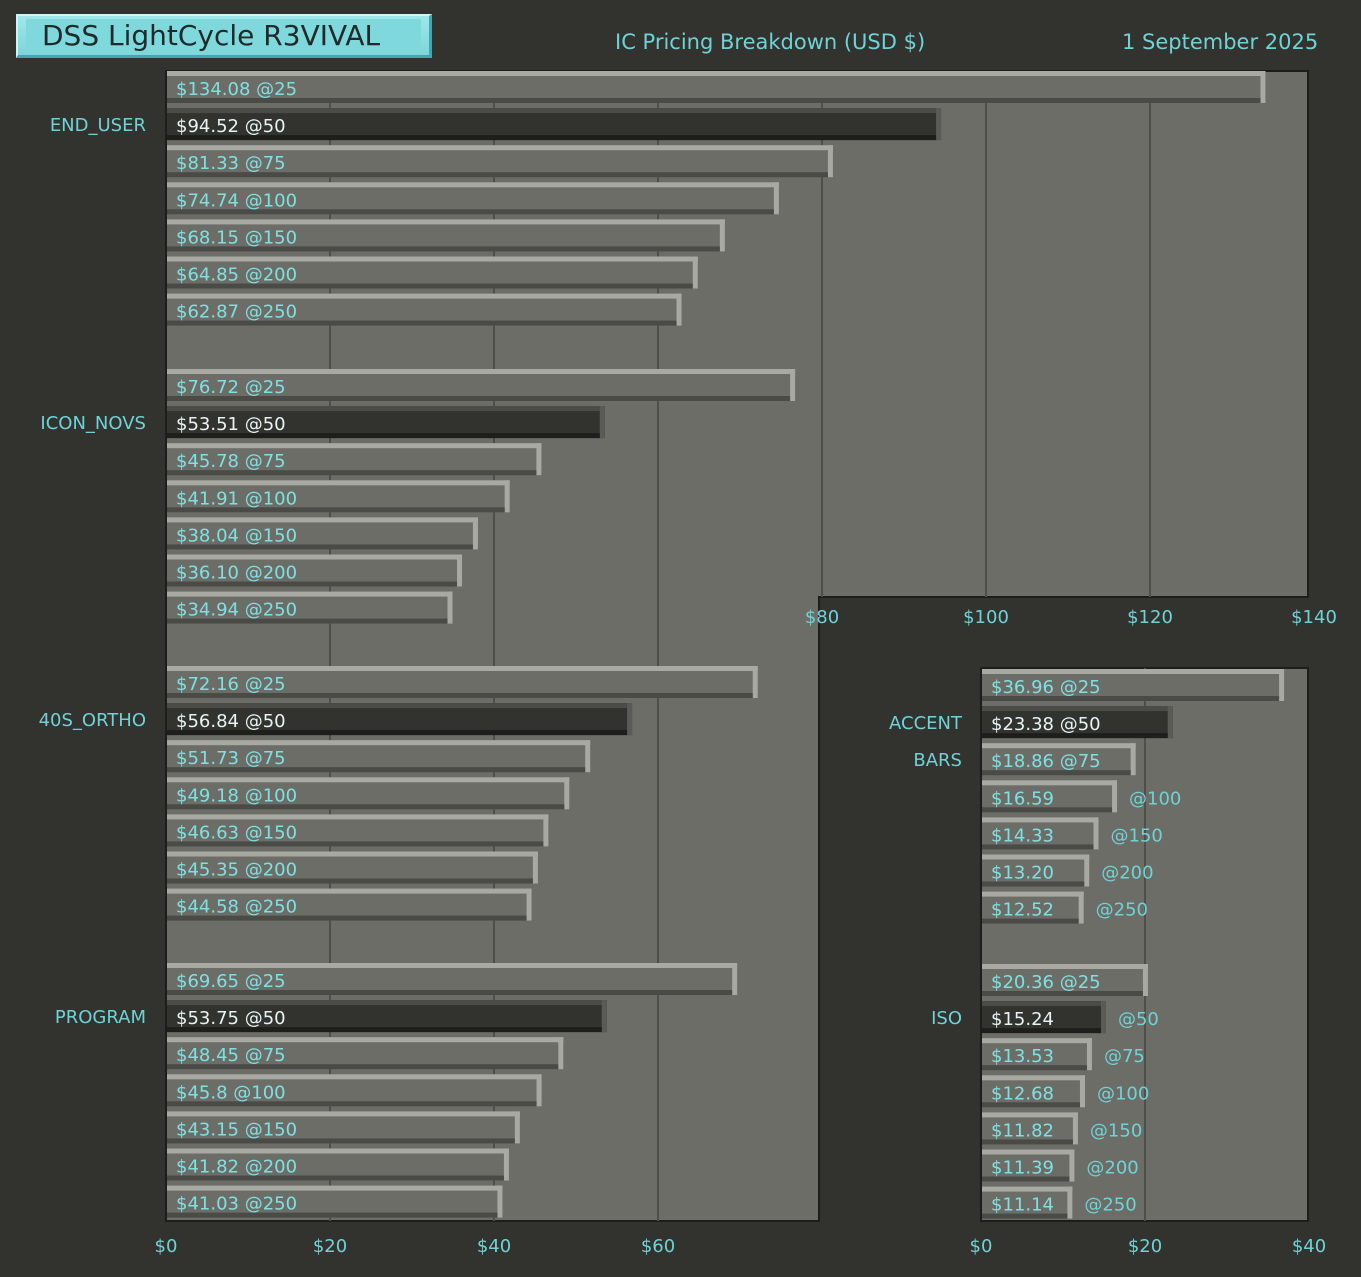  Describe the element at coordinates (1022, 1130) in the screenshot. I see `bar-data-label: $11.82` at that location.